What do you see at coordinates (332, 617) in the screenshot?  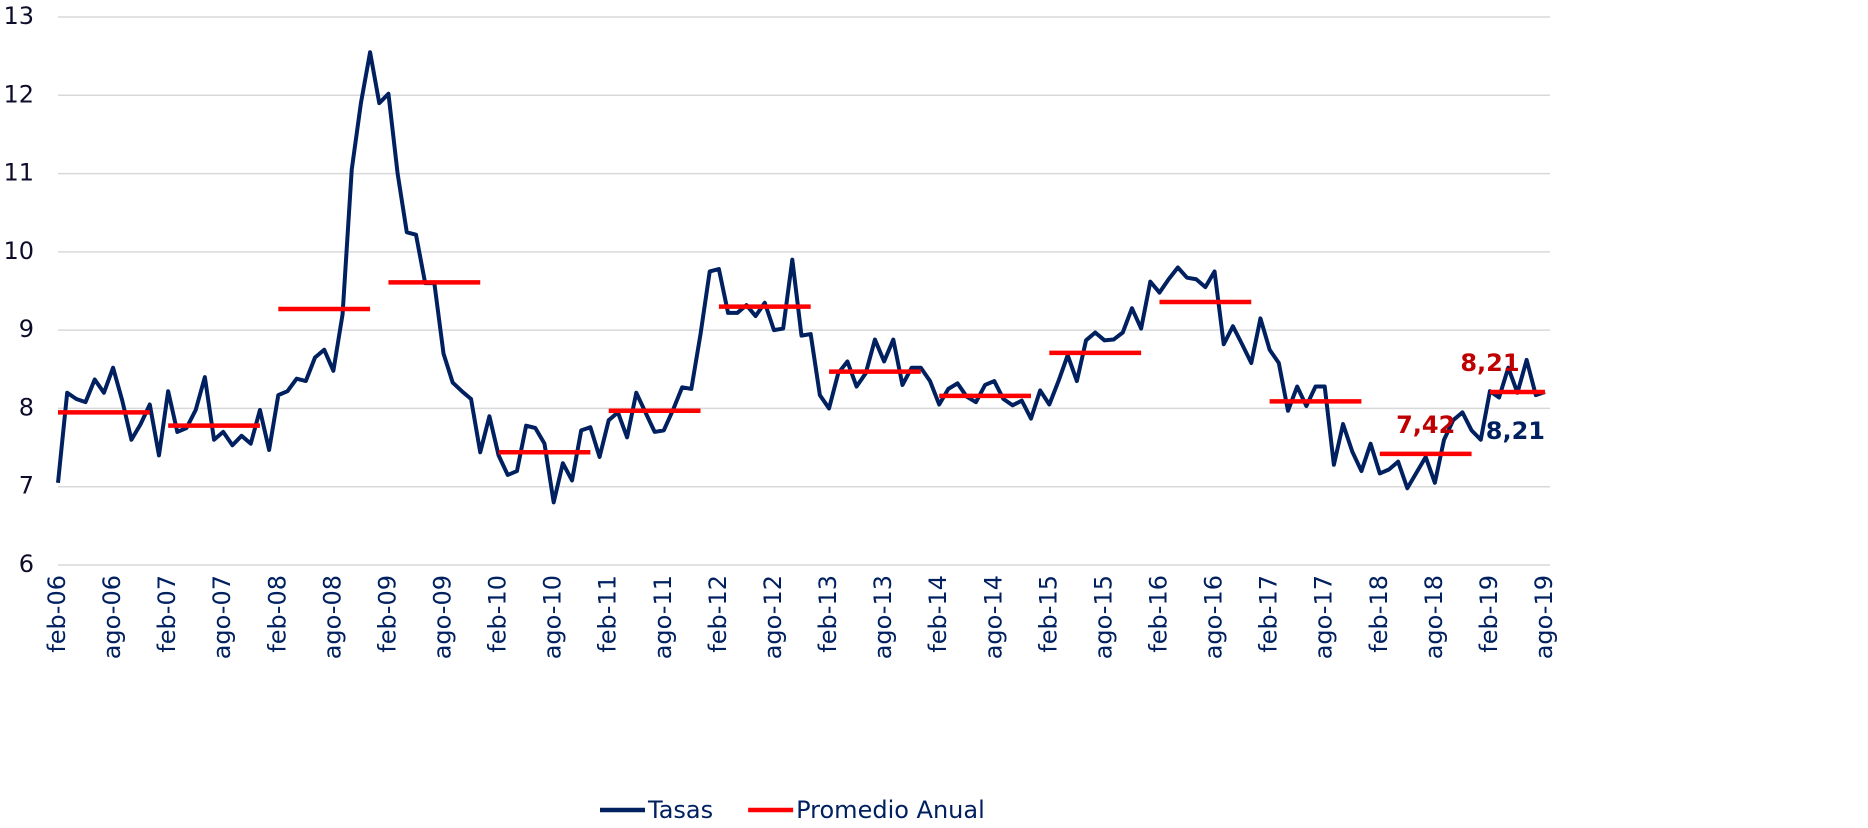 I see `x-tick-label: ago-08` at bounding box center [332, 617].